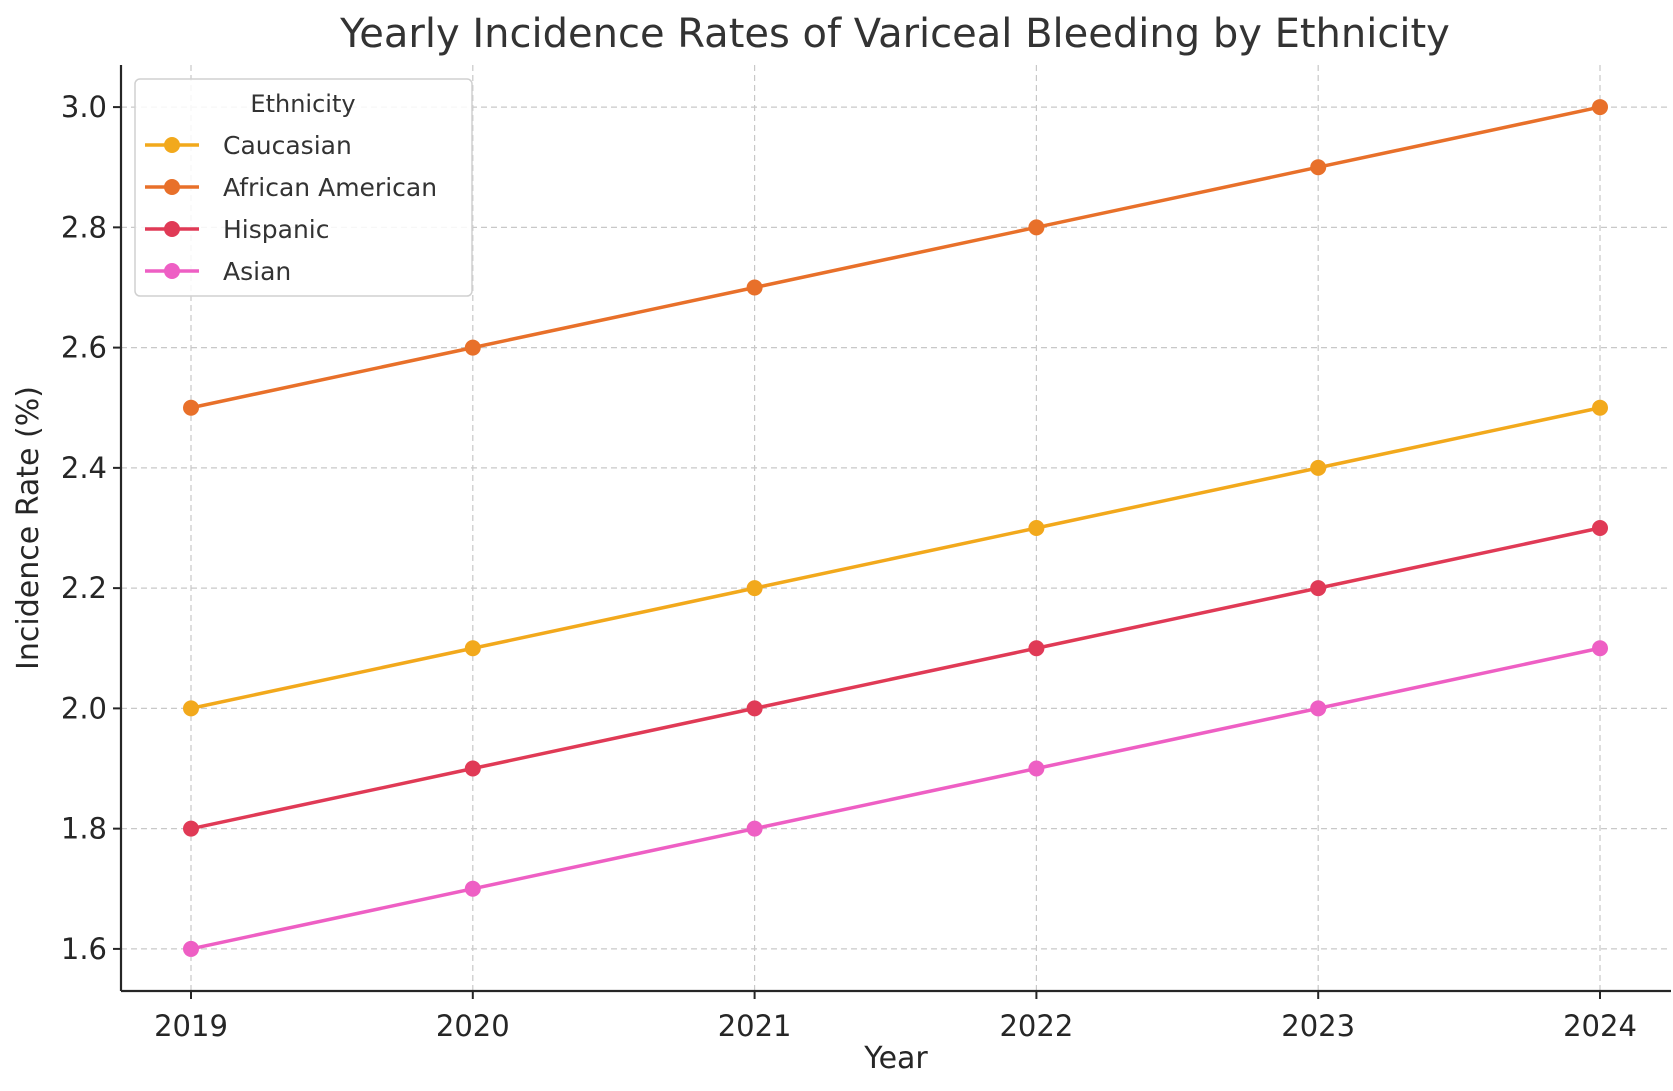 This screenshot has height=1091, width=1673. What do you see at coordinates (291, 208) in the screenshot?
I see `legend-items: Caucasian African American Hispanic Asian` at bounding box center [291, 208].